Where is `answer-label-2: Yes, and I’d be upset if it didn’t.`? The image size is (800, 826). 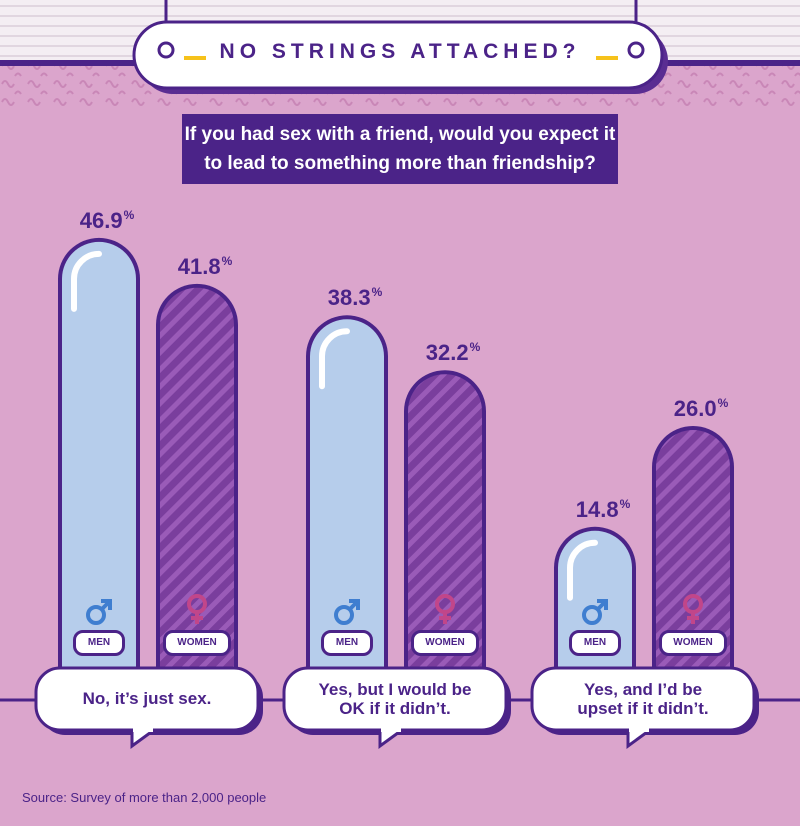
answer-label-2: Yes, and I’d be upset if it didn’t. is located at coordinates (643, 699).